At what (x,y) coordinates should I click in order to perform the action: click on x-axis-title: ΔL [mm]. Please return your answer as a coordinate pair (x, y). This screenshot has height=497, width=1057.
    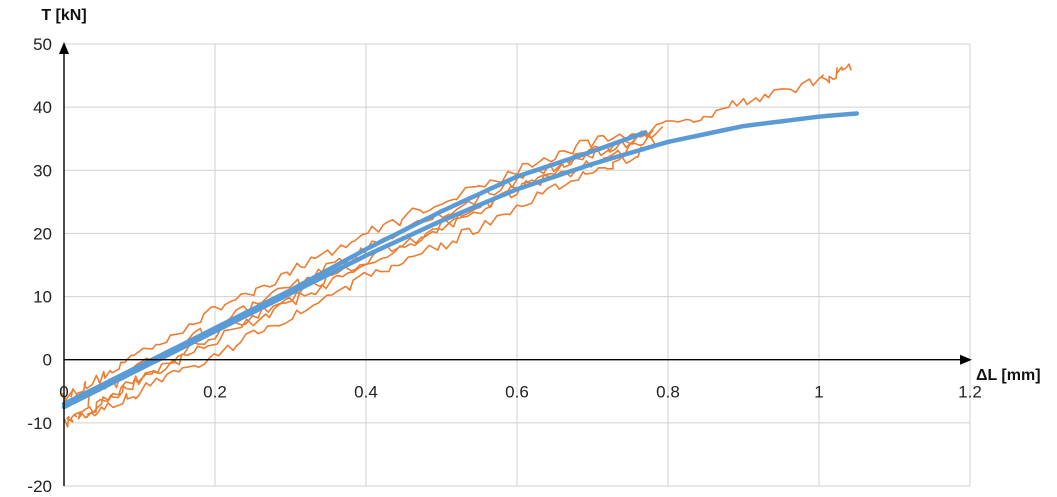
    Looking at the image, I should click on (1008, 375).